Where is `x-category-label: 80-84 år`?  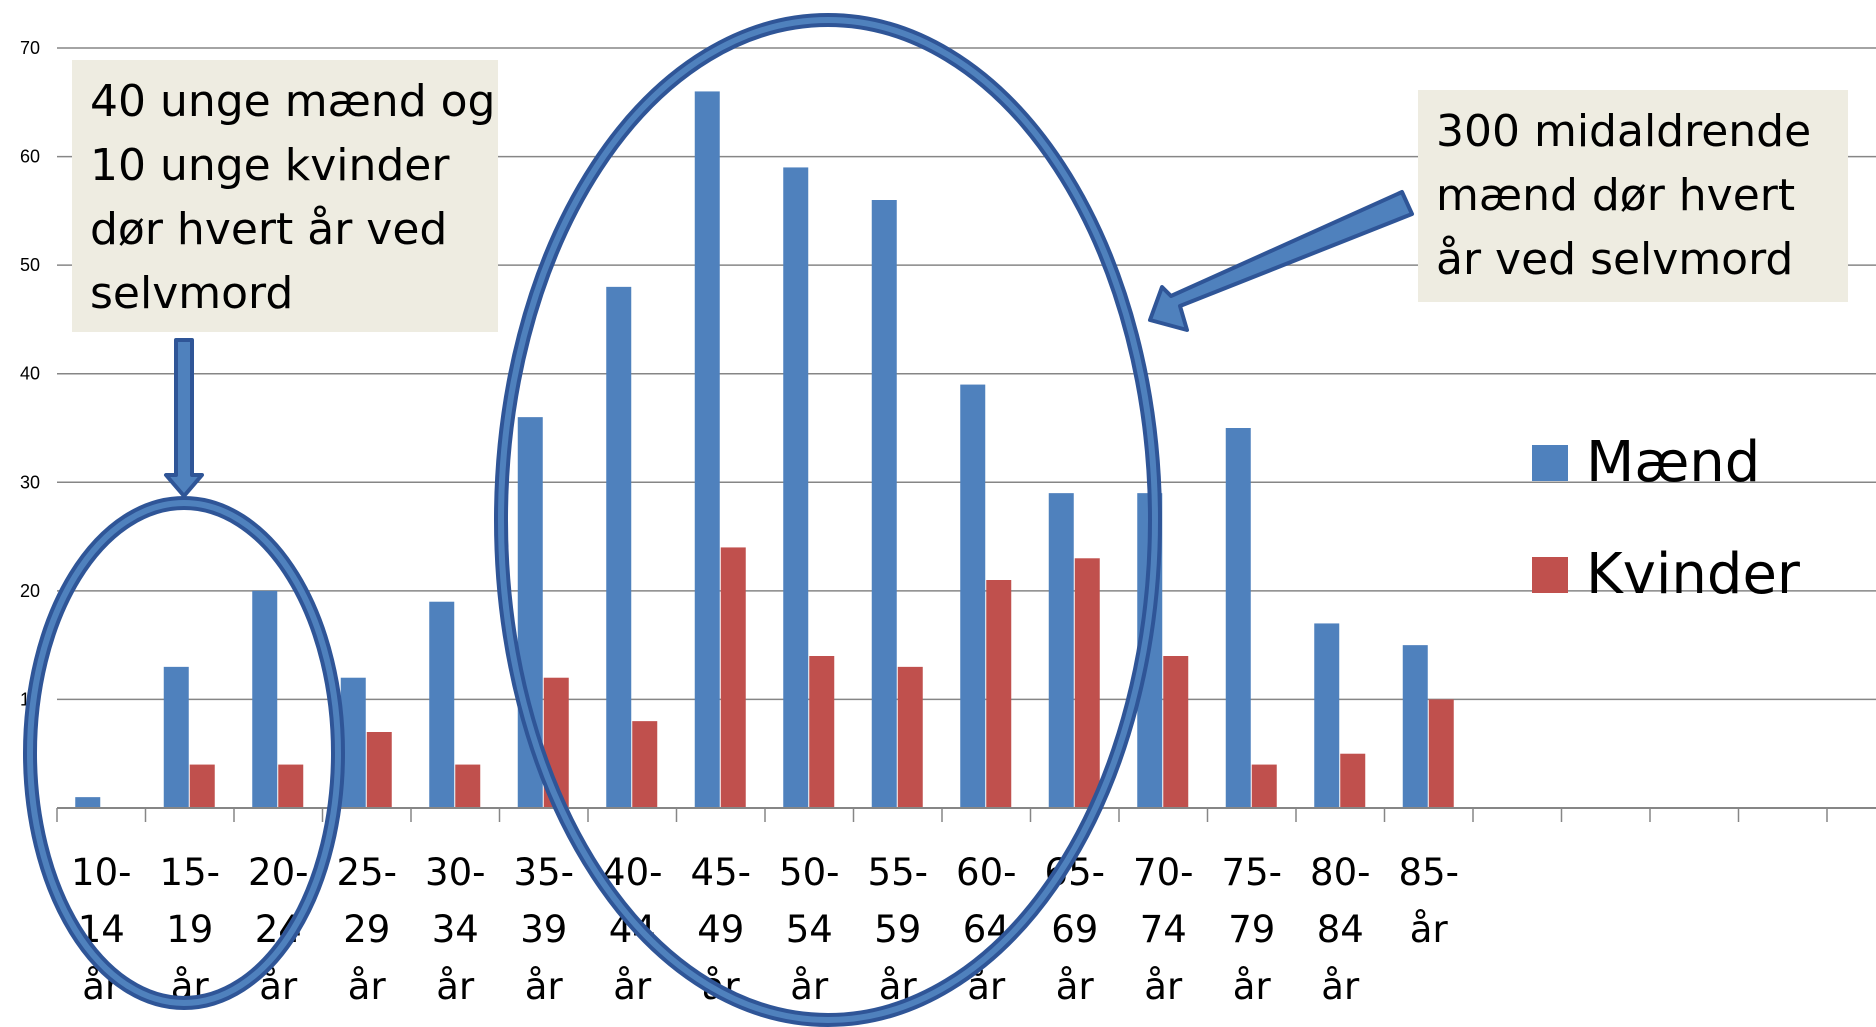 x-category-label: 80-84 år is located at coordinates (1340, 929).